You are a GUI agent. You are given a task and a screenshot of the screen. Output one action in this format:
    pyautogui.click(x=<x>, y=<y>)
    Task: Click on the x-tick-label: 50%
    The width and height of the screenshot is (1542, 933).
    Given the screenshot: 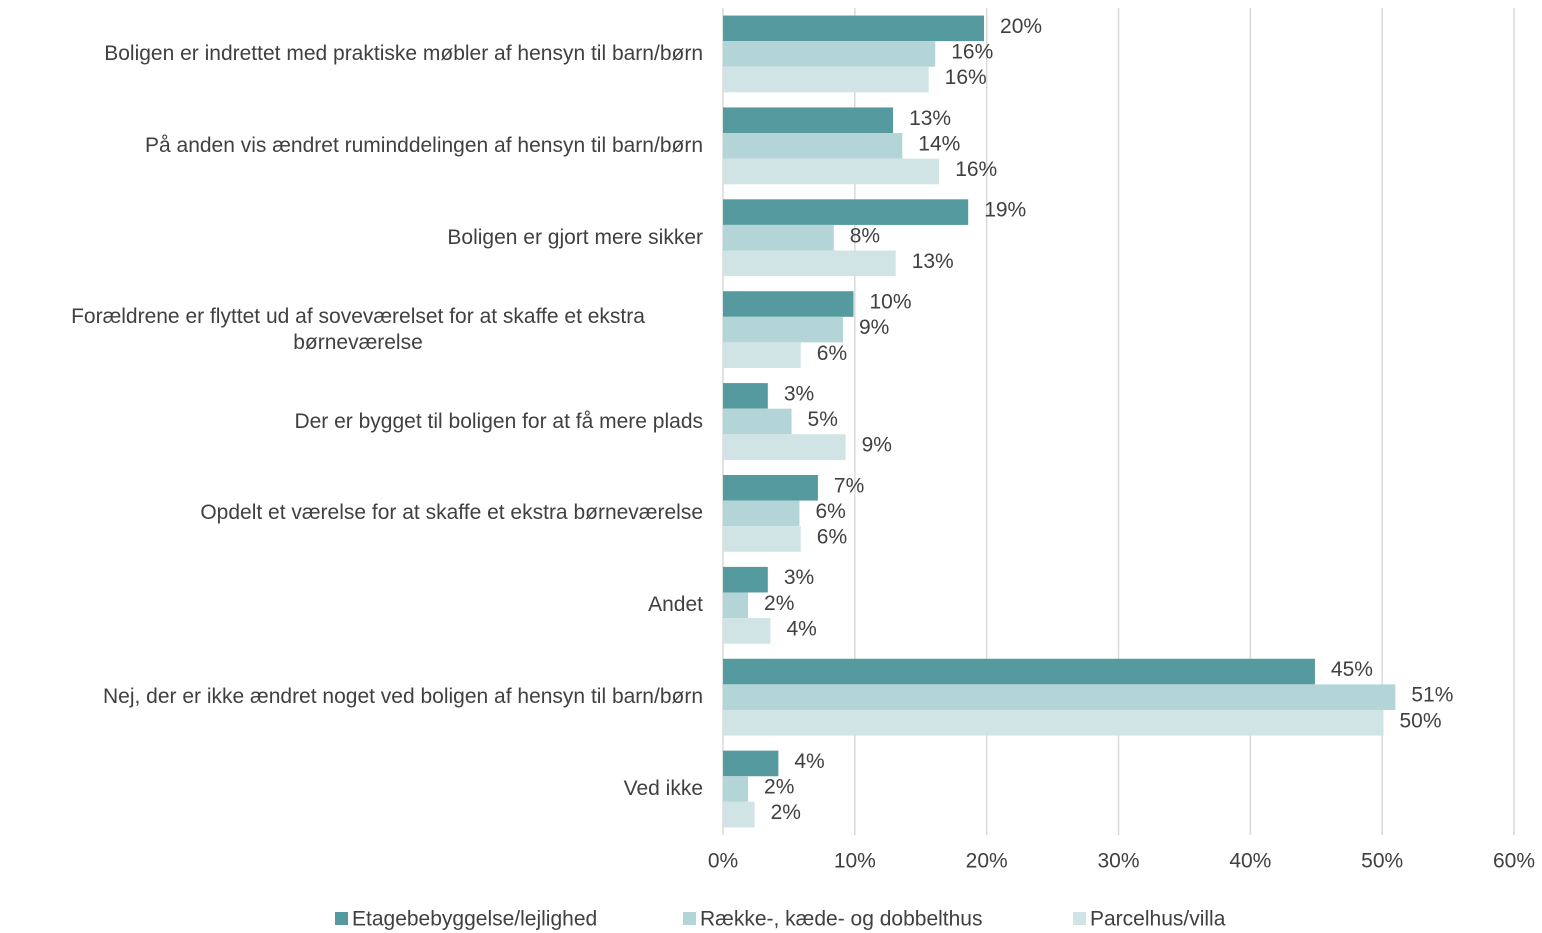 What is the action you would take?
    pyautogui.click(x=1382, y=861)
    